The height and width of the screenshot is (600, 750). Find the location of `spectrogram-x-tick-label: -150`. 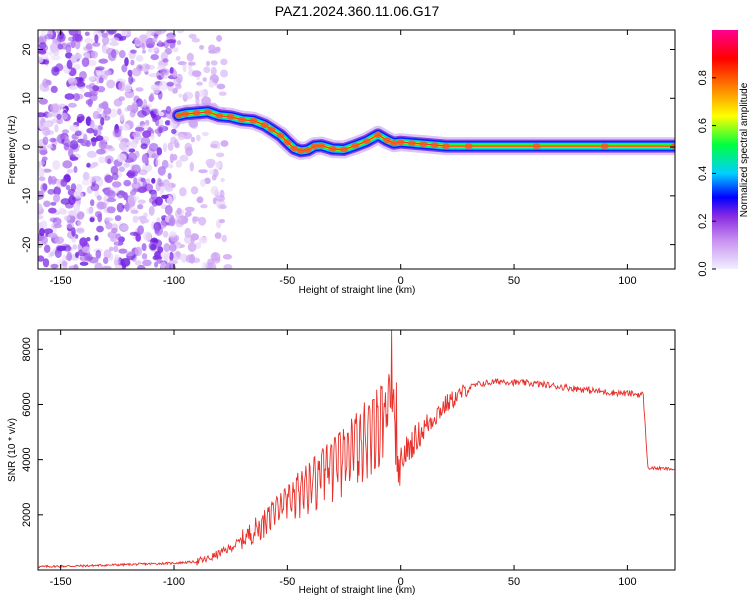

spectrogram-x-tick-label: -150 is located at coordinates (61, 281).